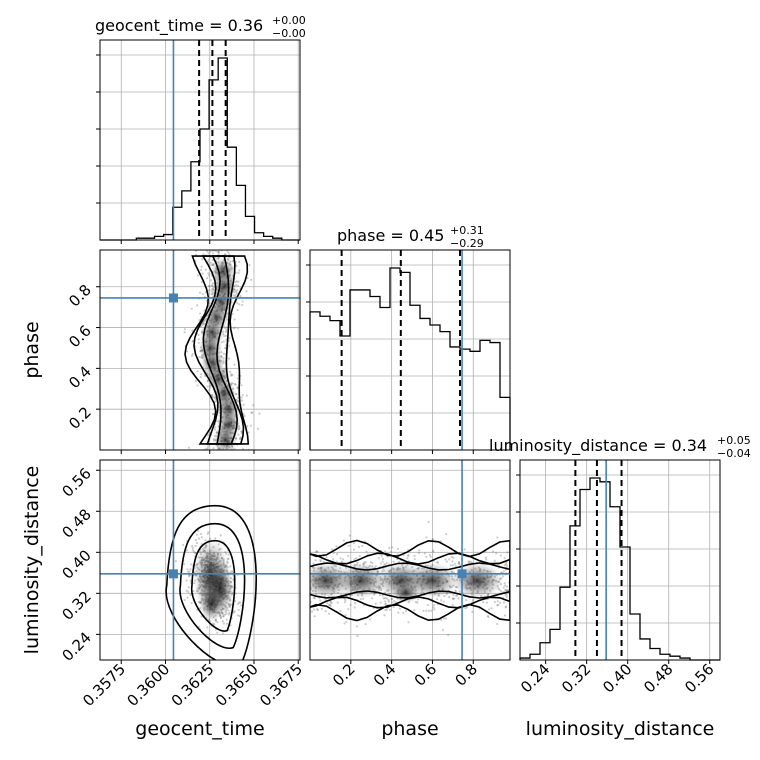 The width and height of the screenshot is (760, 760). I want to click on xlabel-luminosity-distance: luminosity_distance, so click(620, 729).